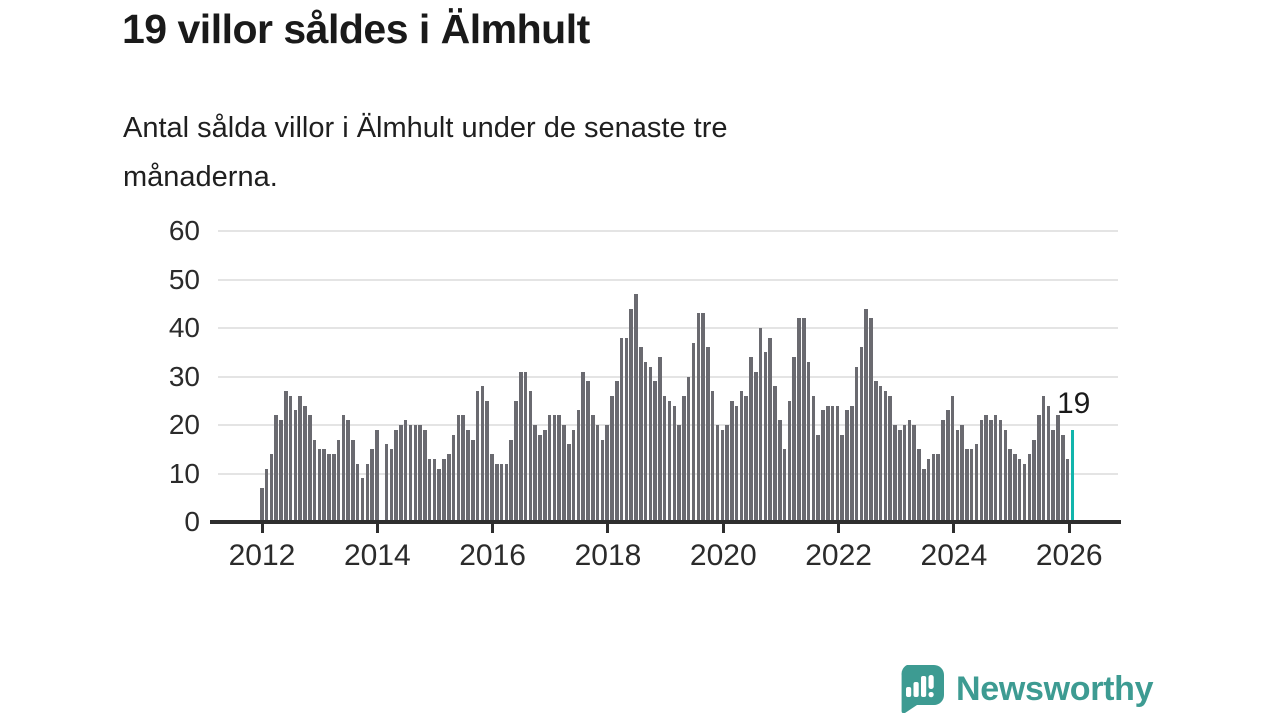 This screenshot has width=1280, height=720. Describe the element at coordinates (262, 528) in the screenshot. I see `x-tick-2012` at that location.